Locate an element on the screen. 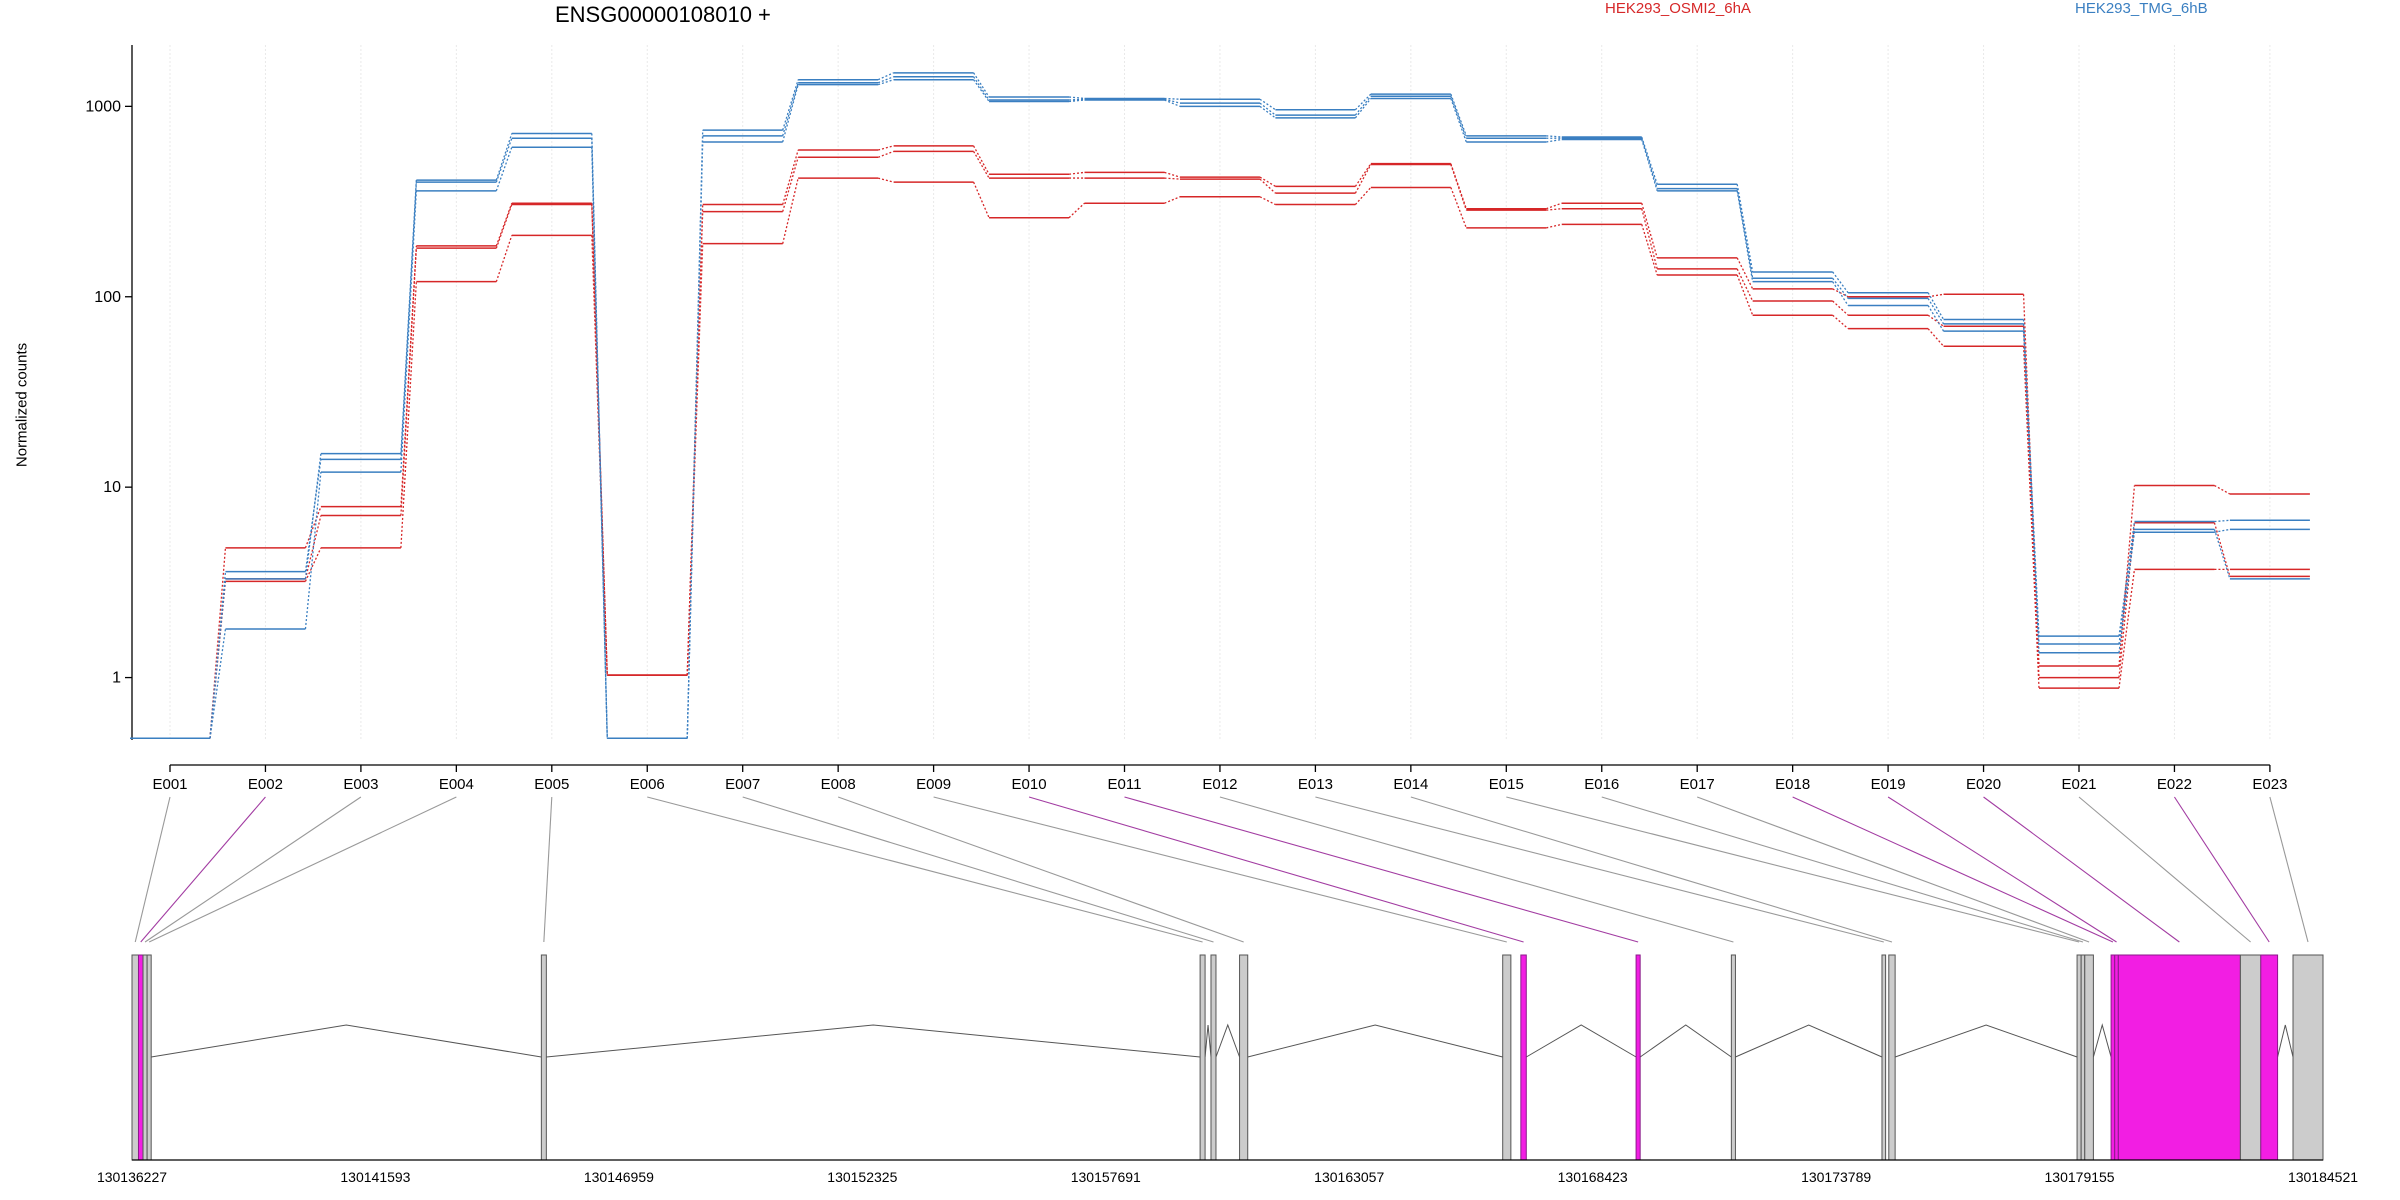  genomic-tick-label: 130173789 is located at coordinates (1836, 1177).